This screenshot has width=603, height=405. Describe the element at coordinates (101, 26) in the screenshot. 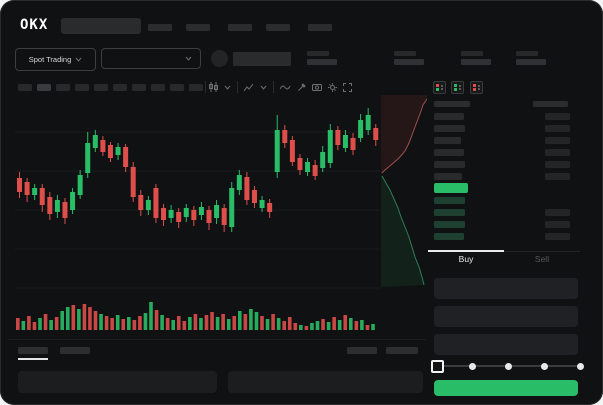

I see `search-input` at that location.